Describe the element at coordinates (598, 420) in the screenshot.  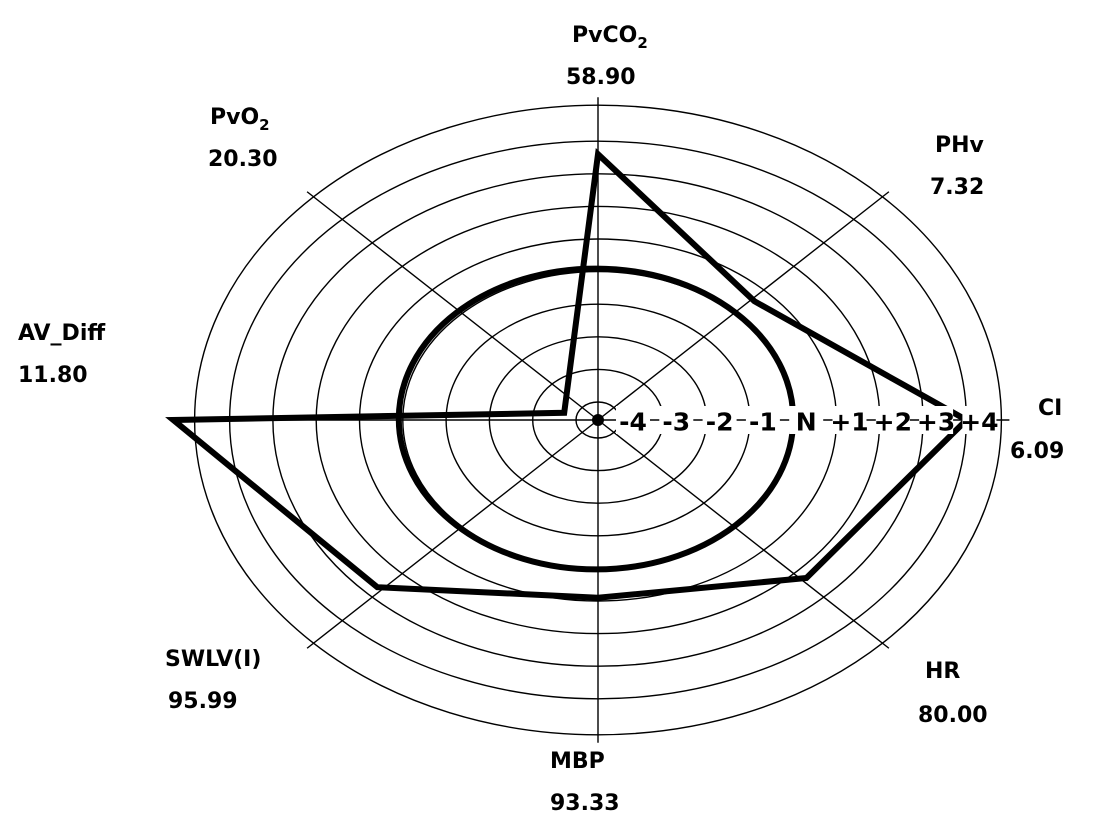
I see `center-point` at that location.